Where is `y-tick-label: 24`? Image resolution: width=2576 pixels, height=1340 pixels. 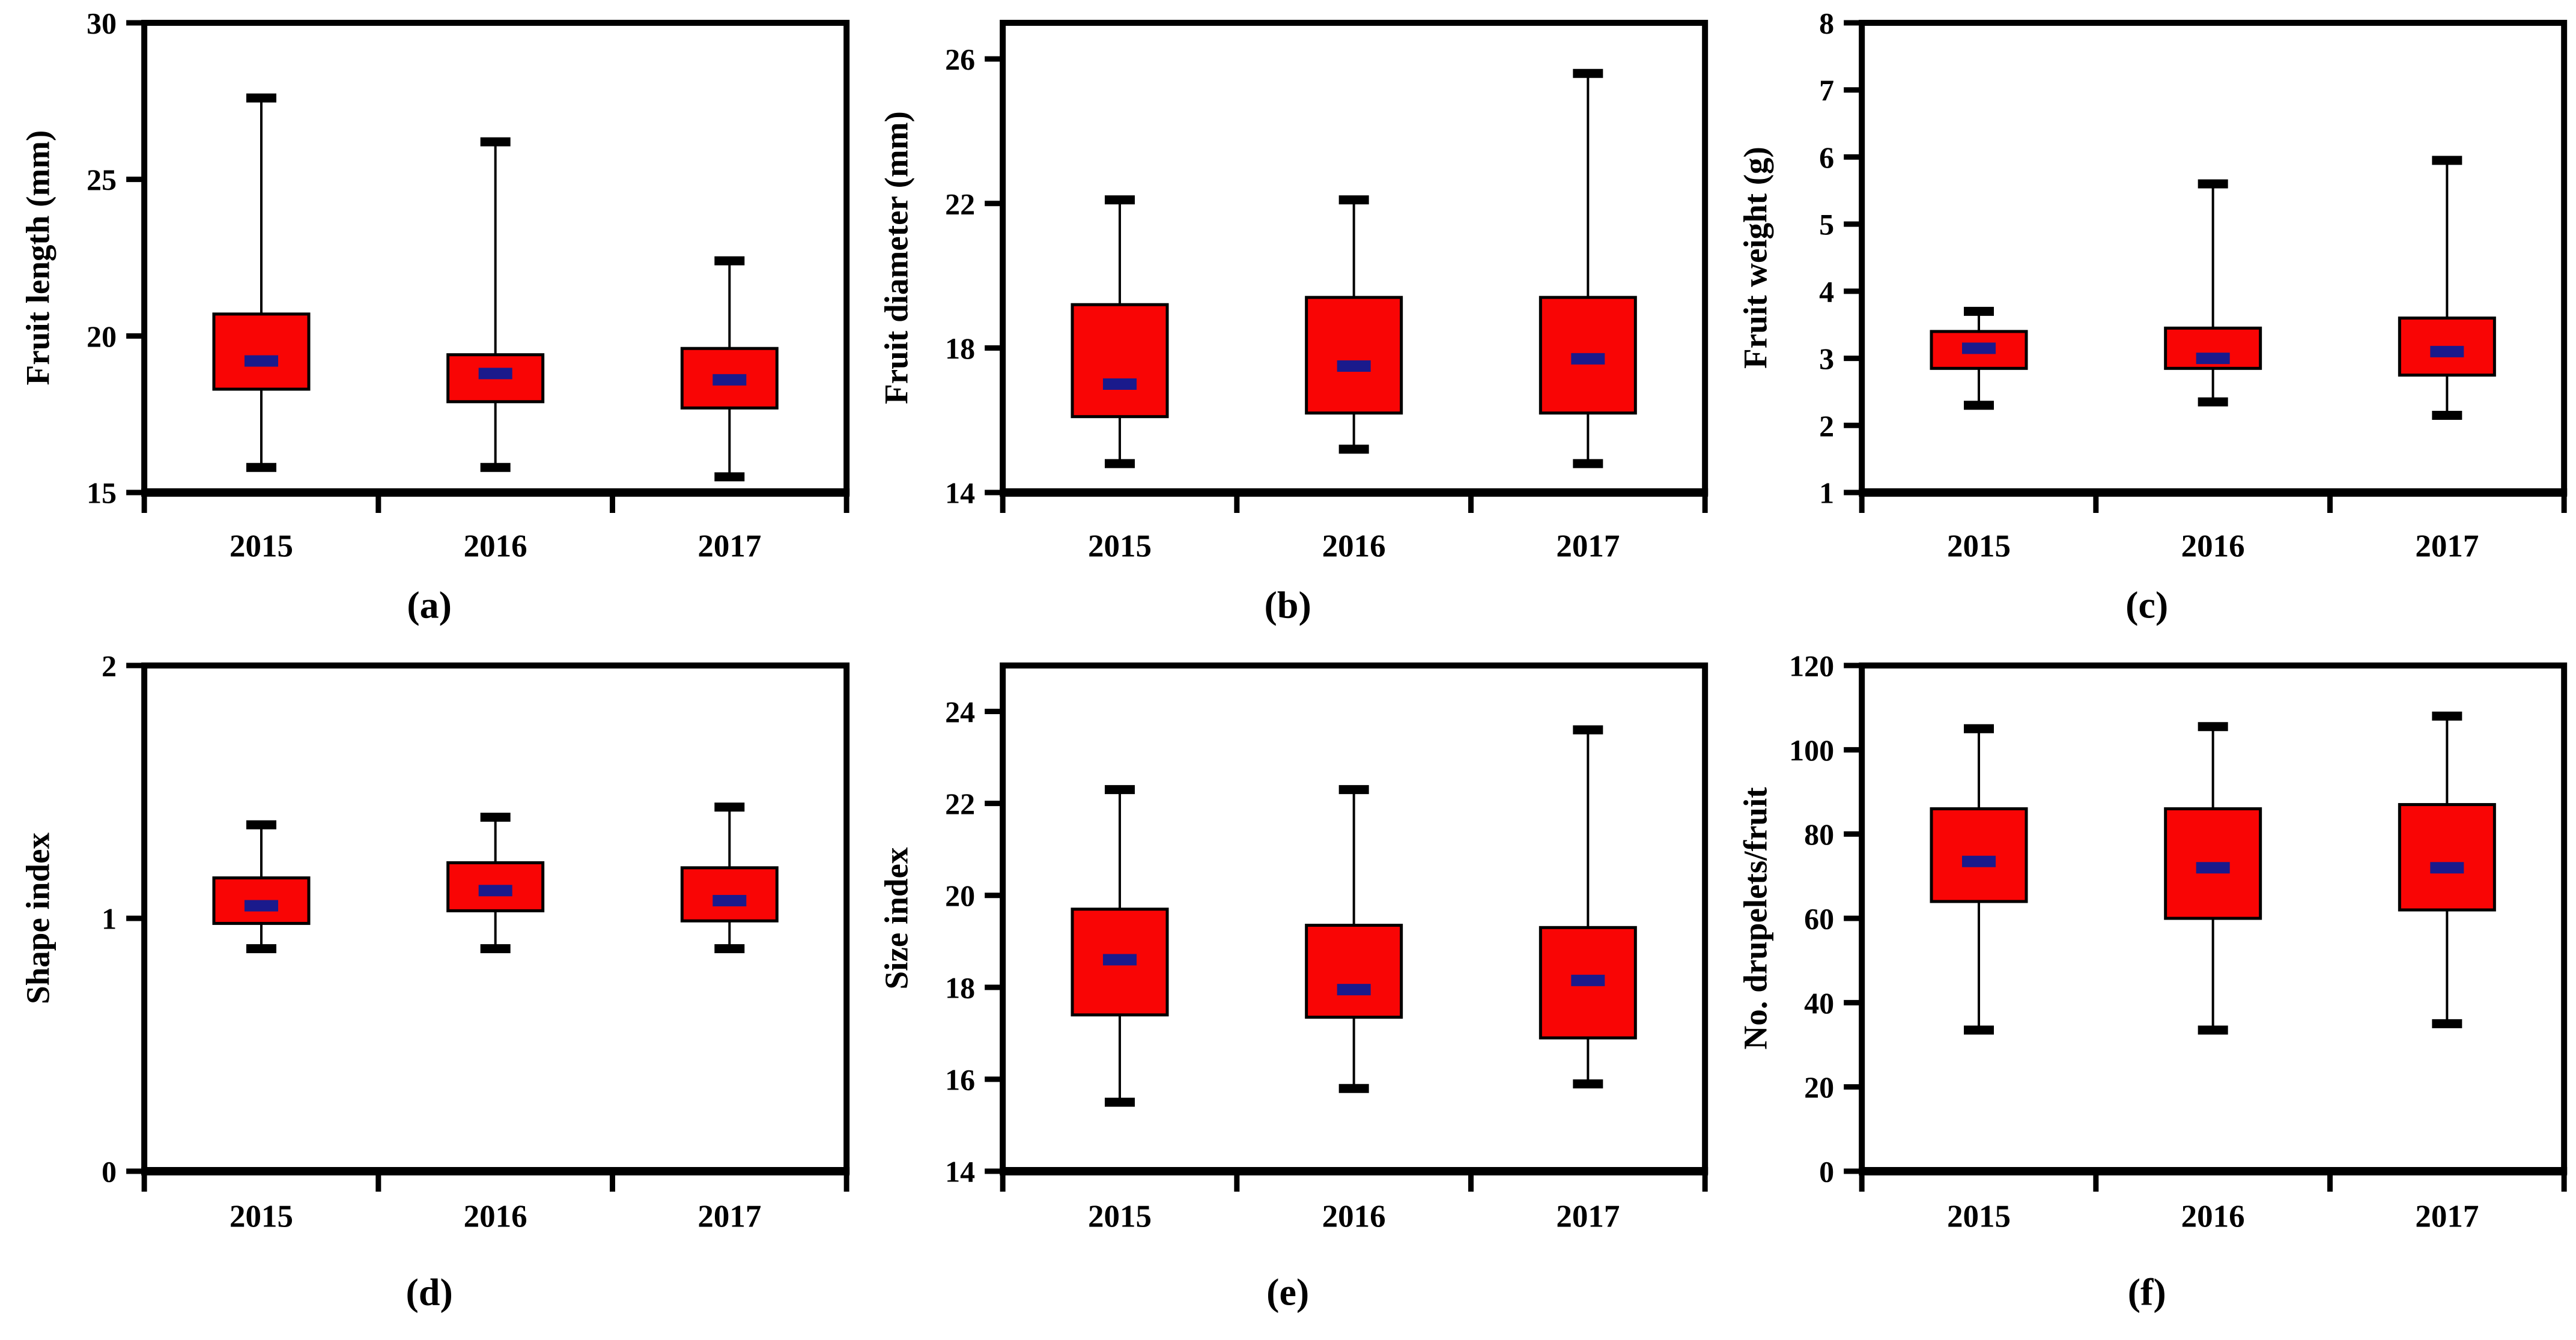
y-tick-label: 24 is located at coordinates (960, 712).